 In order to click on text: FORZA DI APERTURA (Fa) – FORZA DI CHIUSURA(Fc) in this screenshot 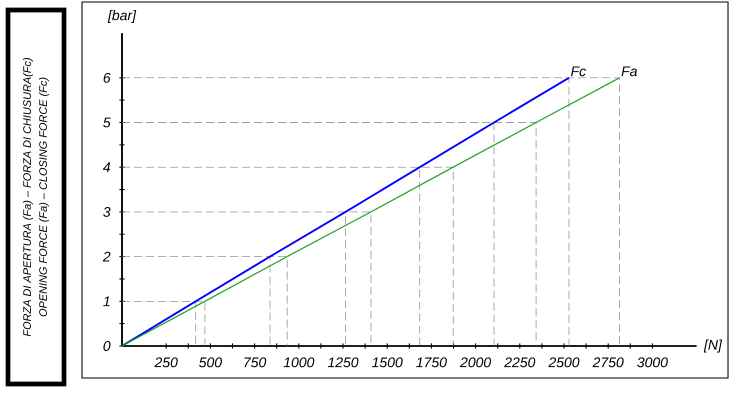, I will do `click(28, 197)`.